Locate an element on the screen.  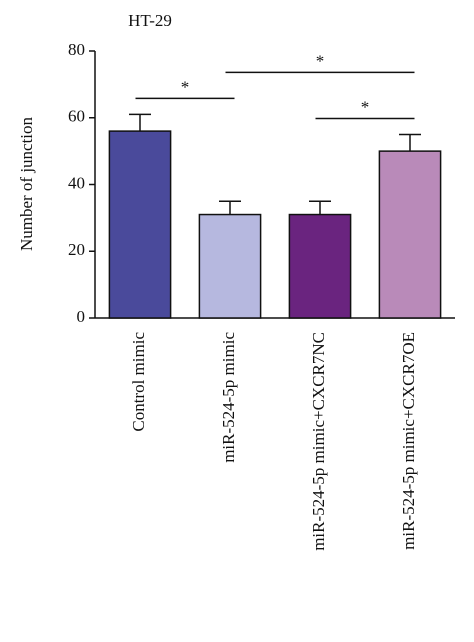
y-tick-label: 40 is located at coordinates (76, 182).